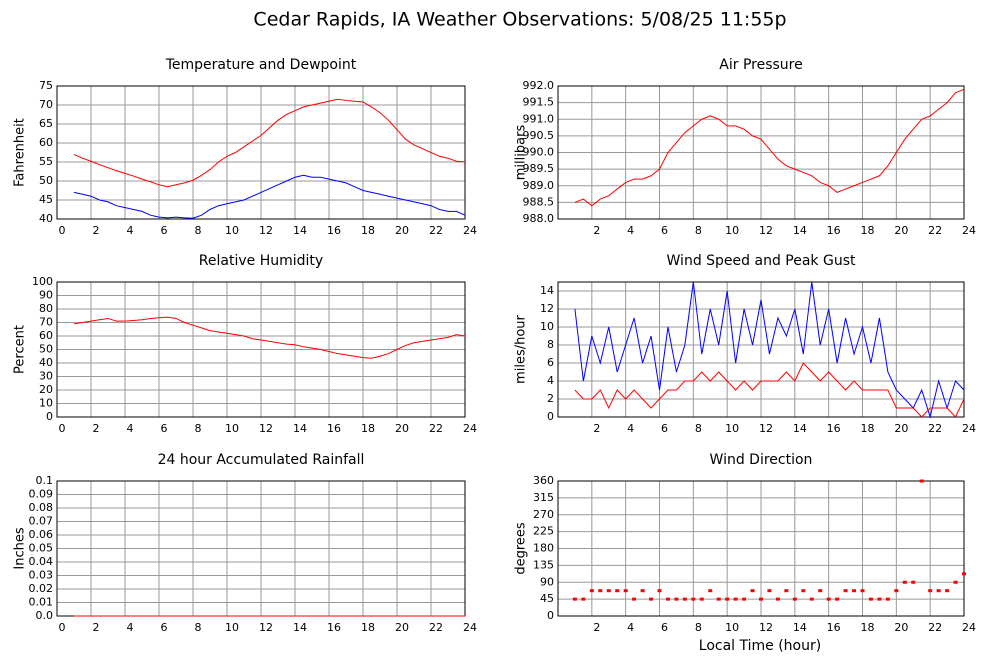 The image size is (1000, 660). What do you see at coordinates (550, 362) in the screenshot?
I see `y-tick-label: 6` at bounding box center [550, 362].